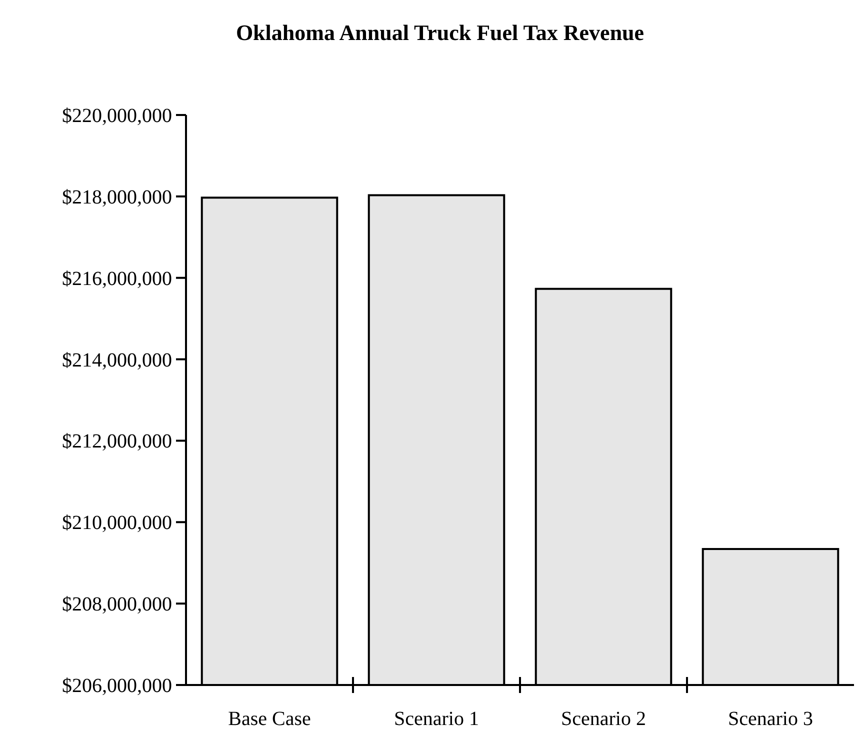 This screenshot has height=746, width=862. Describe the element at coordinates (117, 360) in the screenshot. I see `y-tick-label: $214,000,000` at that location.